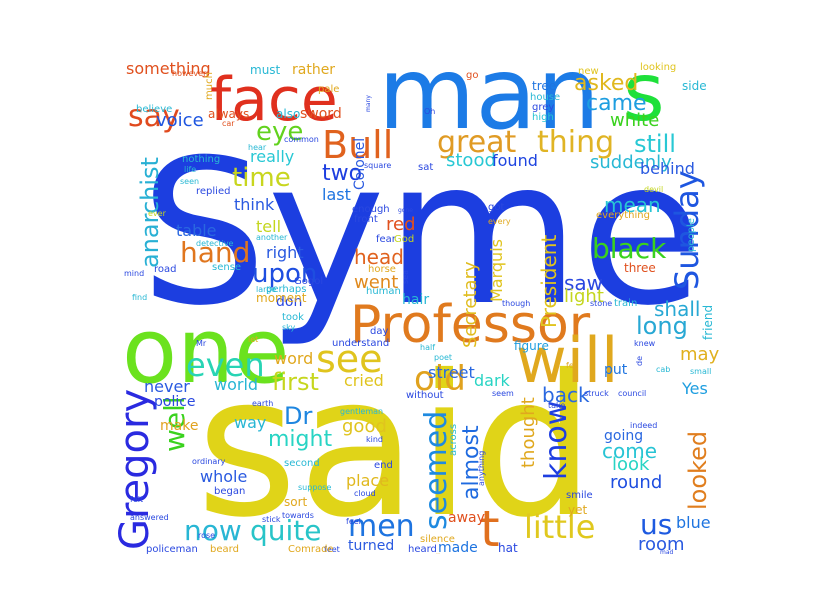 This screenshot has width=815, height=615. What do you see at coordinates (150, 212) in the screenshot?
I see `word-anarchist: anarchist` at bounding box center [150, 212].